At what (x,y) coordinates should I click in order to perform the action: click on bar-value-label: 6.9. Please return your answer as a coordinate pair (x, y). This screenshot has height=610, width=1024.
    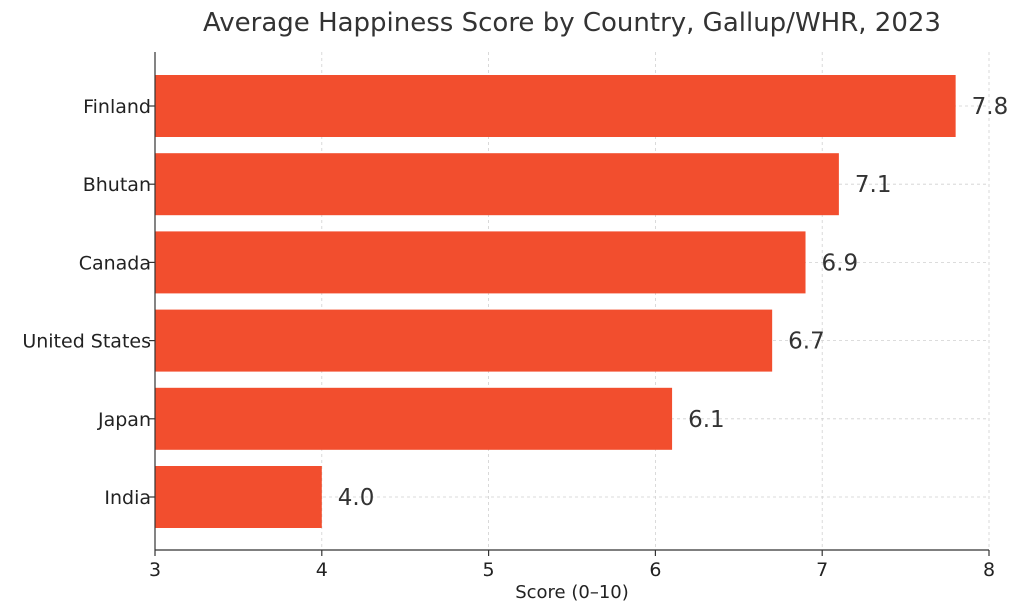
    Looking at the image, I should click on (840, 263).